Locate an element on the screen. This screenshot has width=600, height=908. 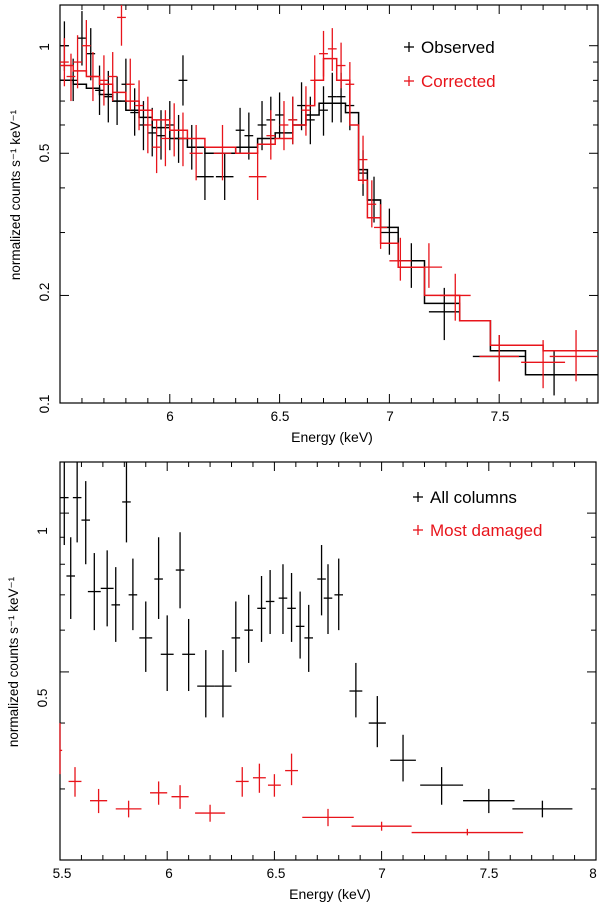
bottom-y-axis-label: normalized counts s⁻¹ keV⁻¹ is located at coordinates (13, 661).